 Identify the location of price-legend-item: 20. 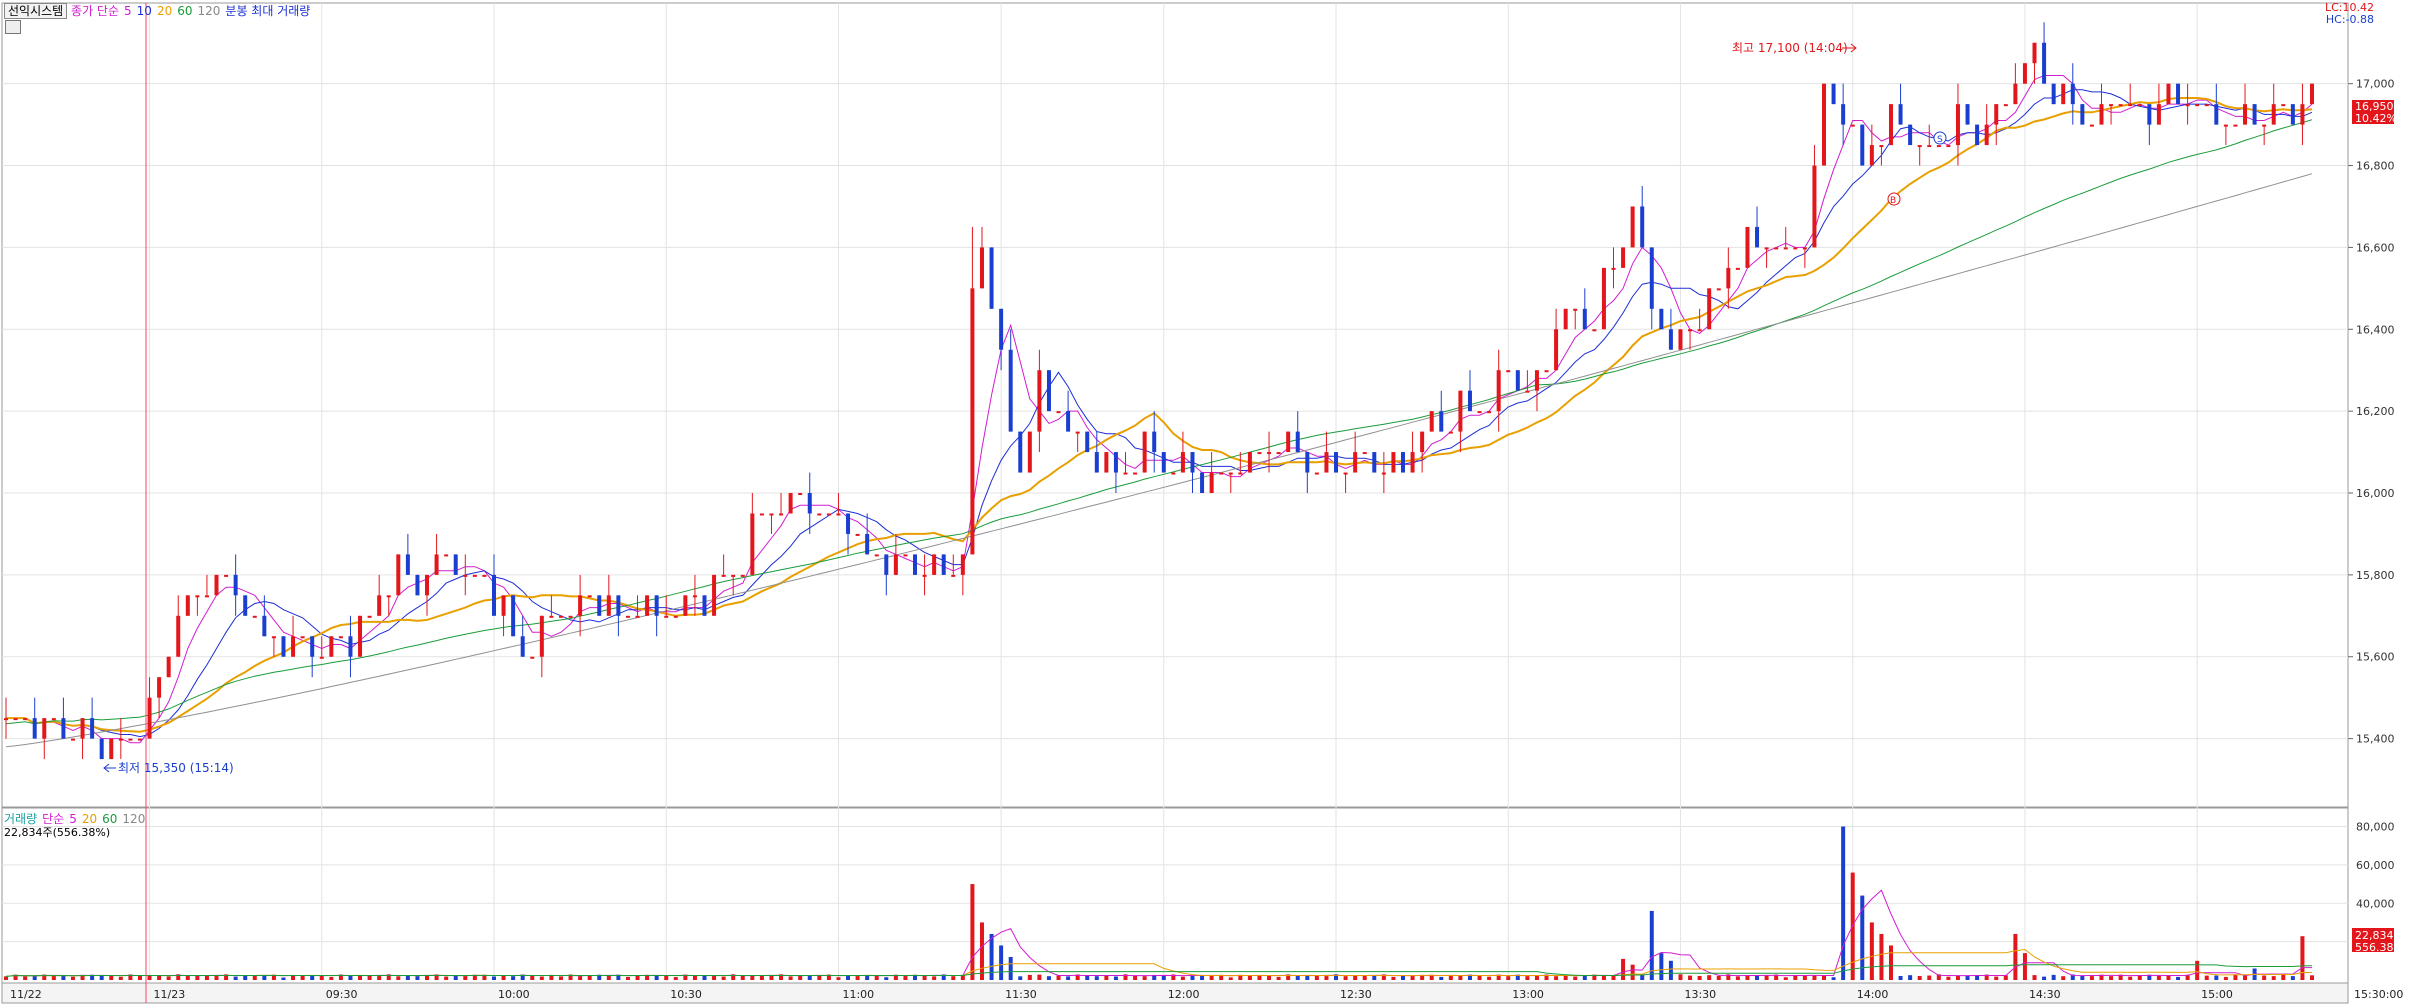
(164, 11).